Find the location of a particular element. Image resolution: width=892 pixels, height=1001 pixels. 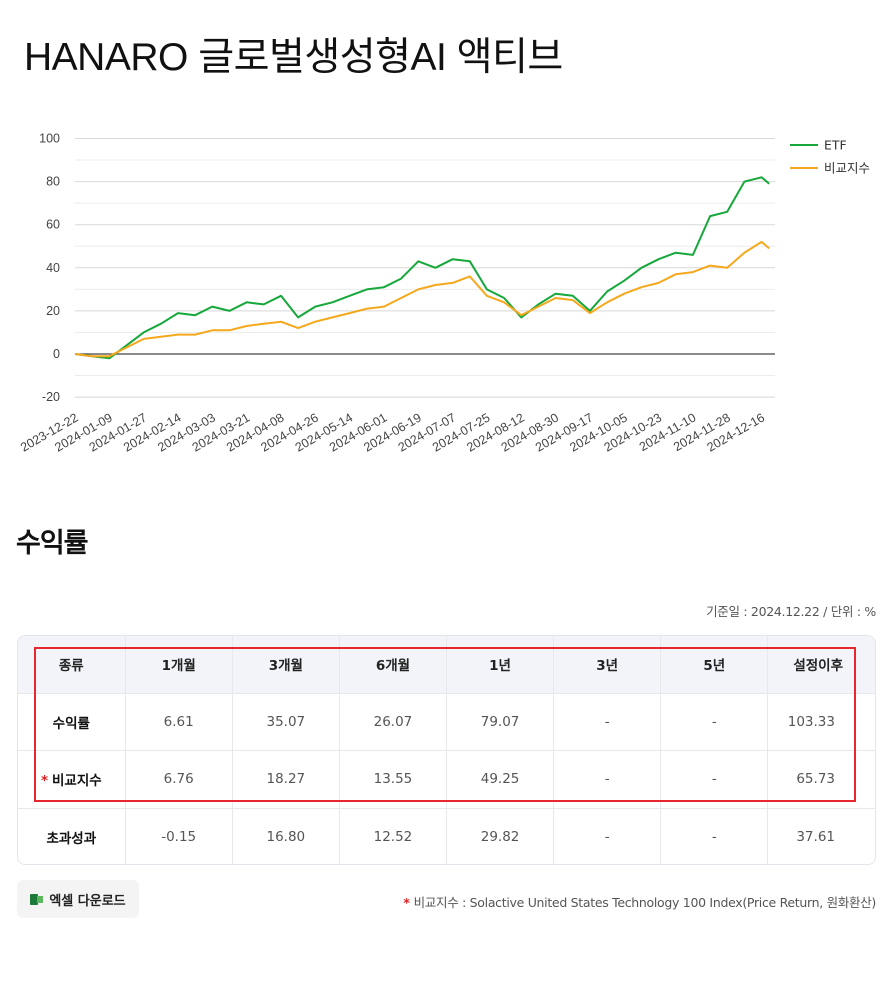

etf-series-line is located at coordinates (422, 268).